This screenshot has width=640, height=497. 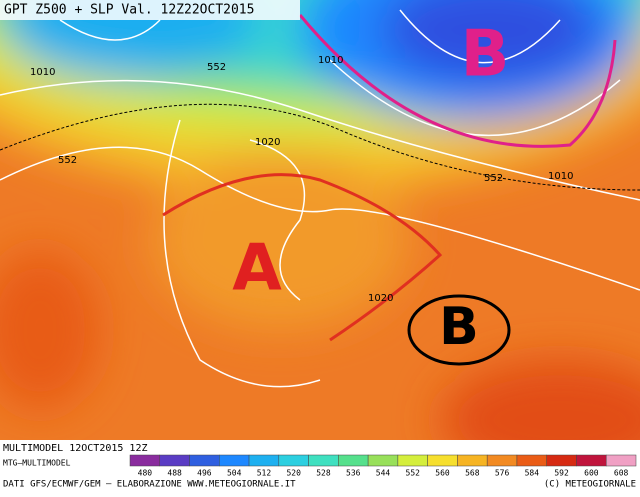 What do you see at coordinates (75, 448) in the screenshot?
I see `run-info: MULTIMODEL 12OCT2015 12Z` at bounding box center [75, 448].